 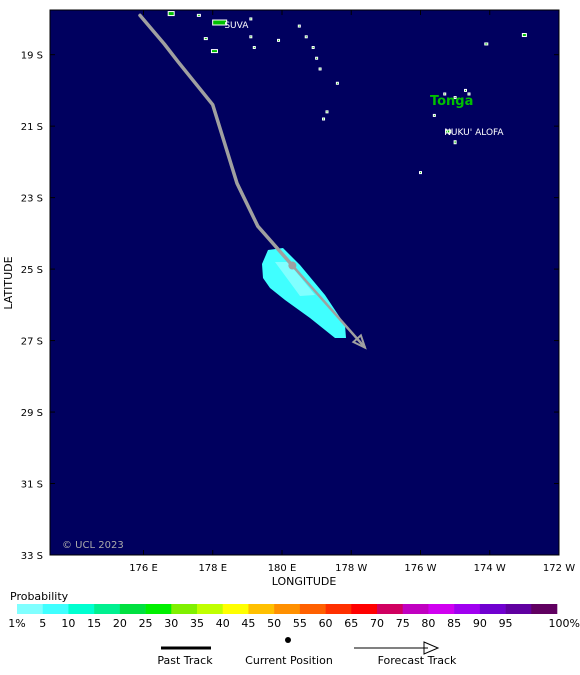 I want to click on scale-label: 20, so click(x=120, y=623).